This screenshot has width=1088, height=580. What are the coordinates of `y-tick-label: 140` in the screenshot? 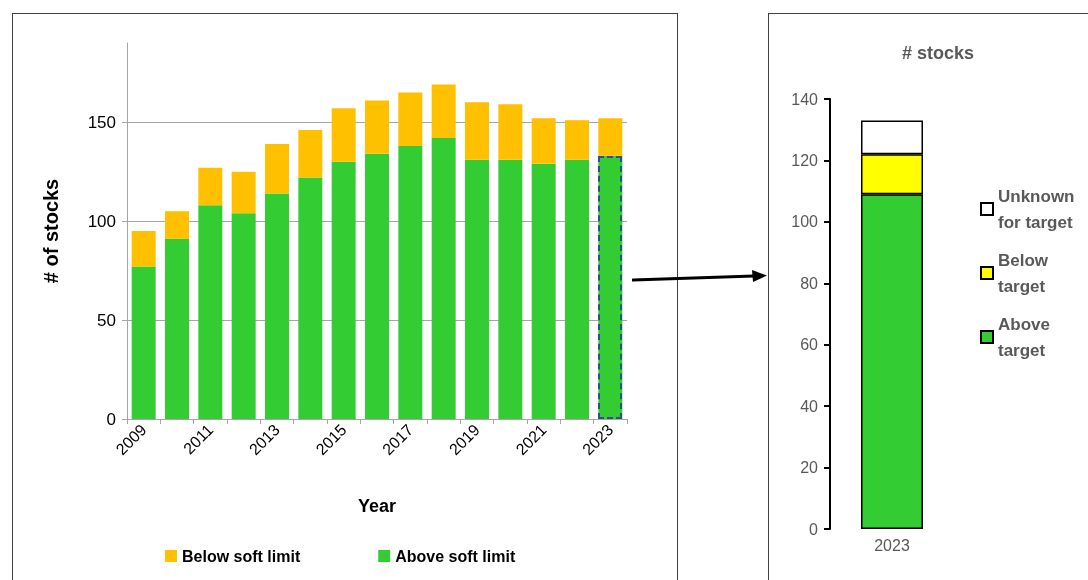 It's located at (805, 99).